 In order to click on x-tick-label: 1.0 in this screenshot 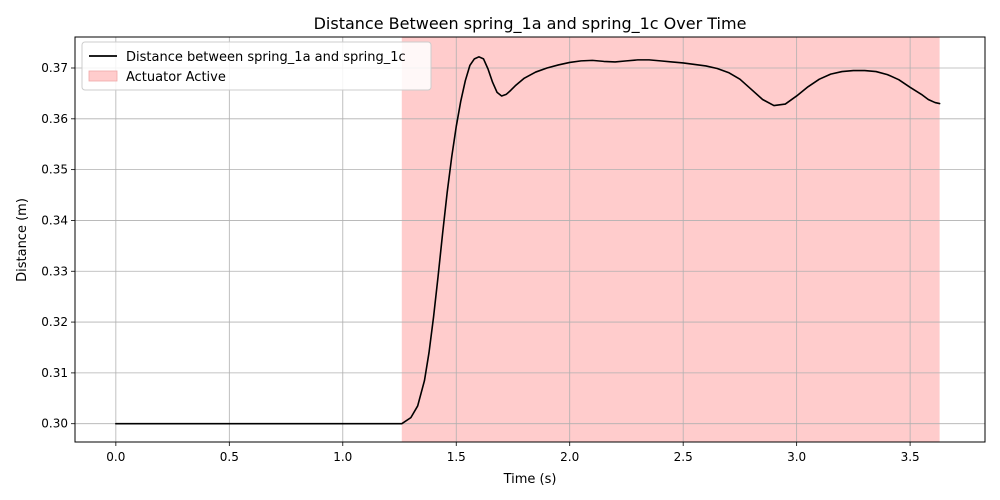, I will do `click(342, 457)`.